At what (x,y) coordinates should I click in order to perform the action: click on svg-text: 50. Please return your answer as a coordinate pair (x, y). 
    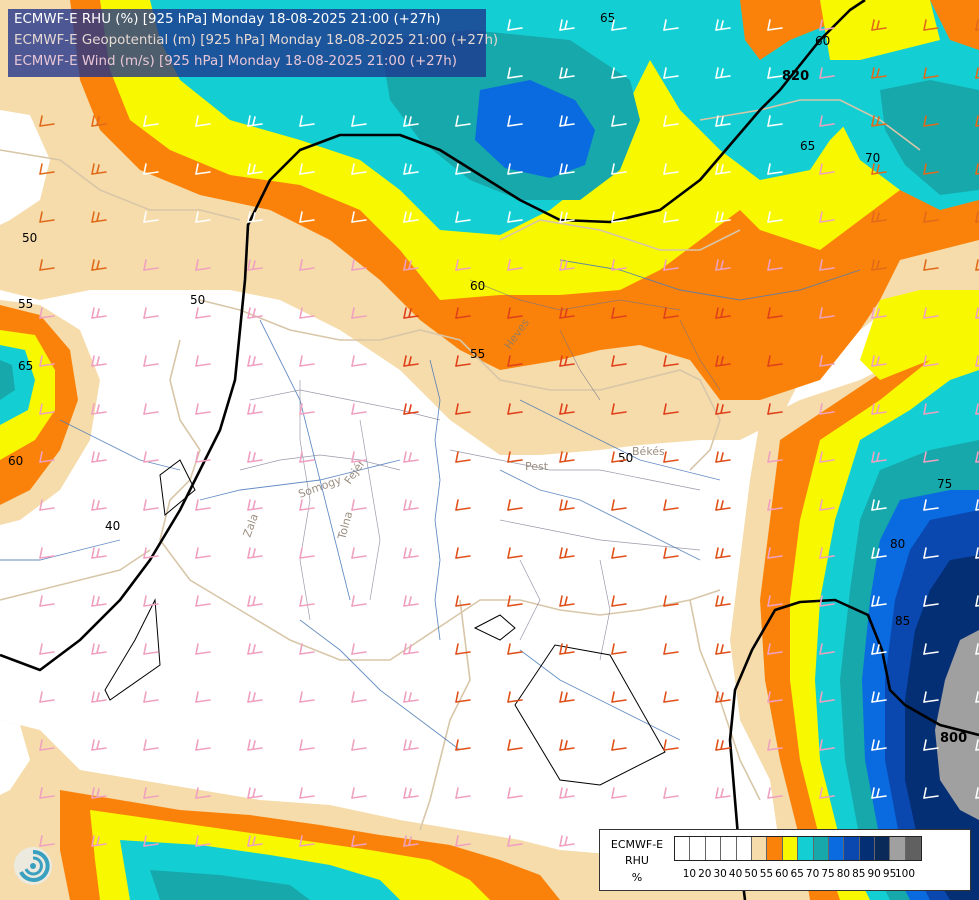
    Looking at the image, I should click on (625, 458).